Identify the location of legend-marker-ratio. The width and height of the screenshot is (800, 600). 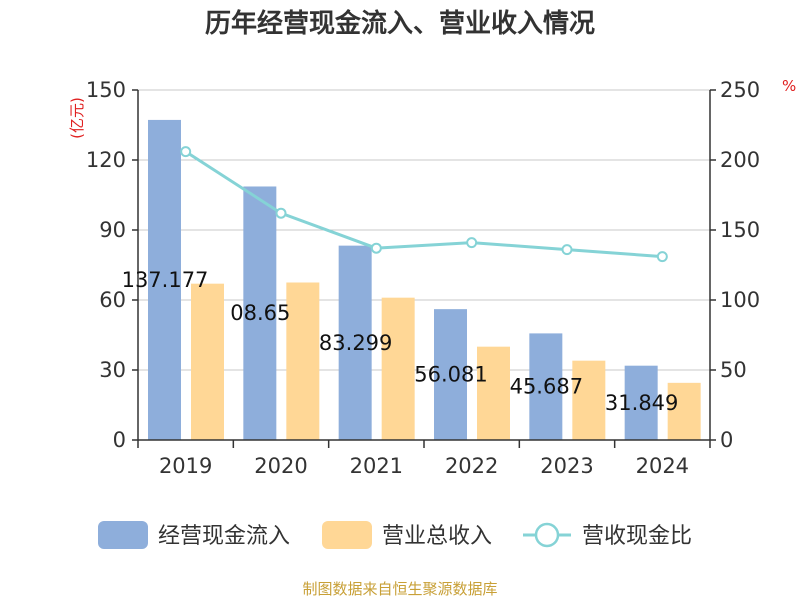
(547, 535).